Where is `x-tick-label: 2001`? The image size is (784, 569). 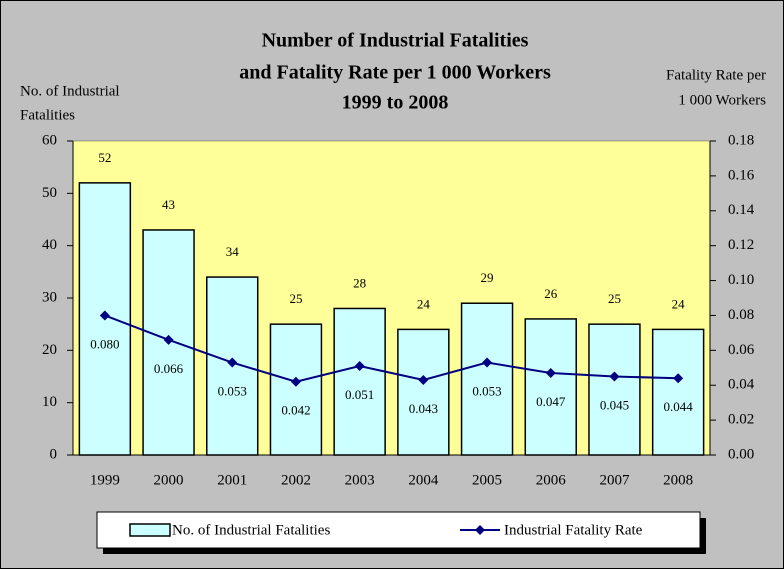
x-tick-label: 2001 is located at coordinates (232, 480).